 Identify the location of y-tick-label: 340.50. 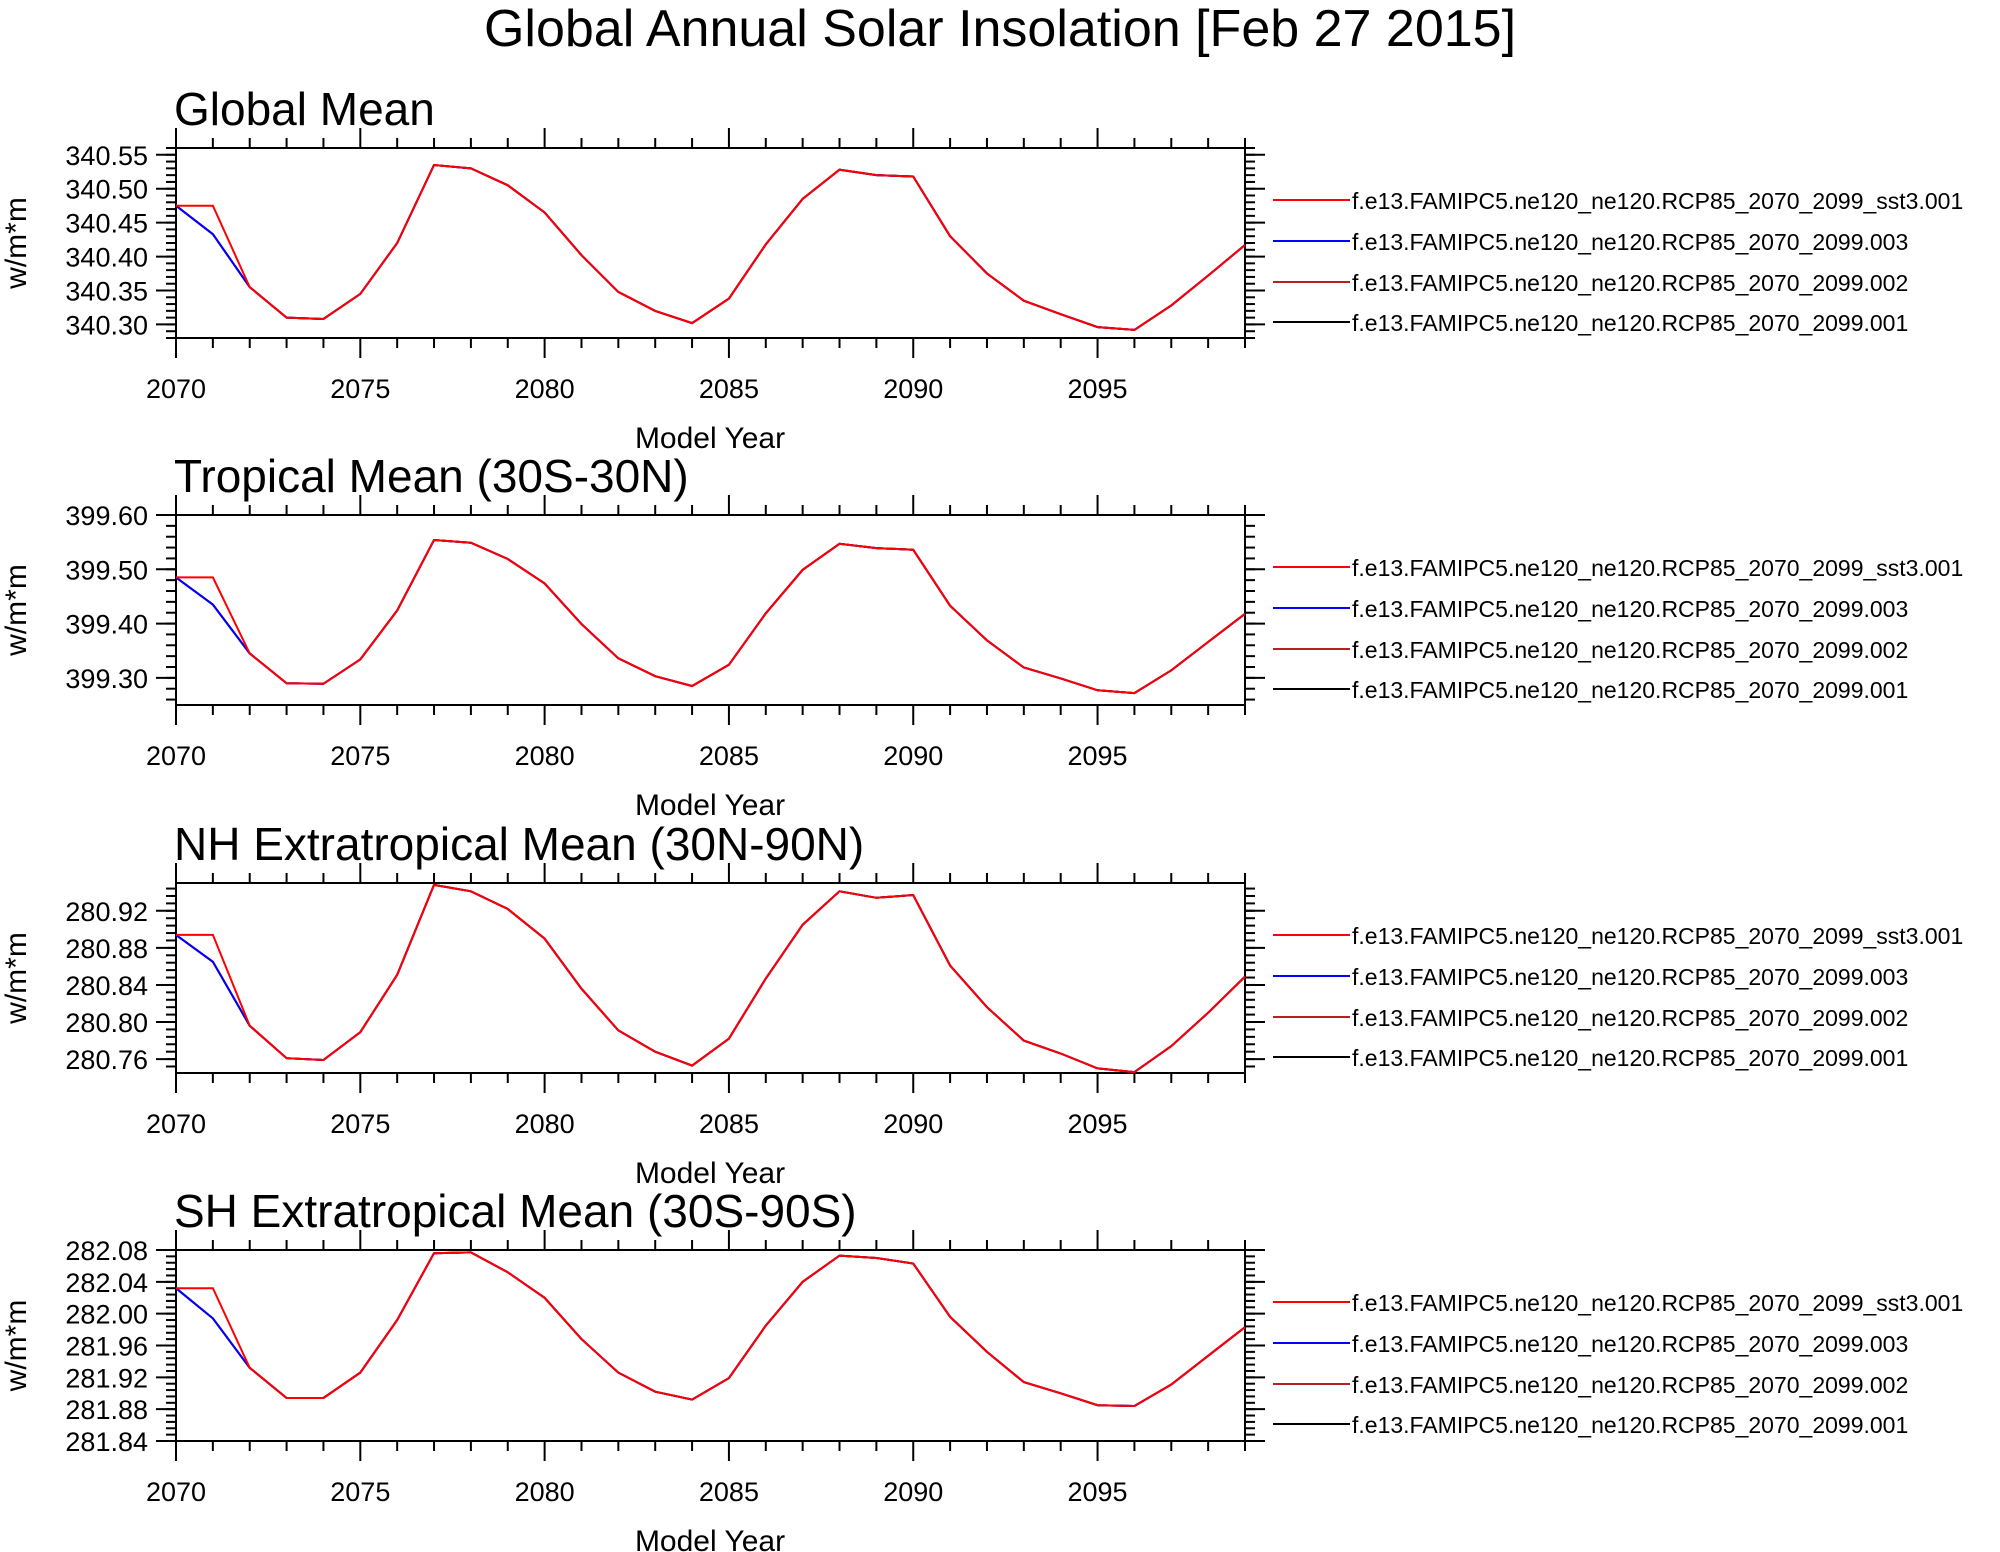
(106, 190).